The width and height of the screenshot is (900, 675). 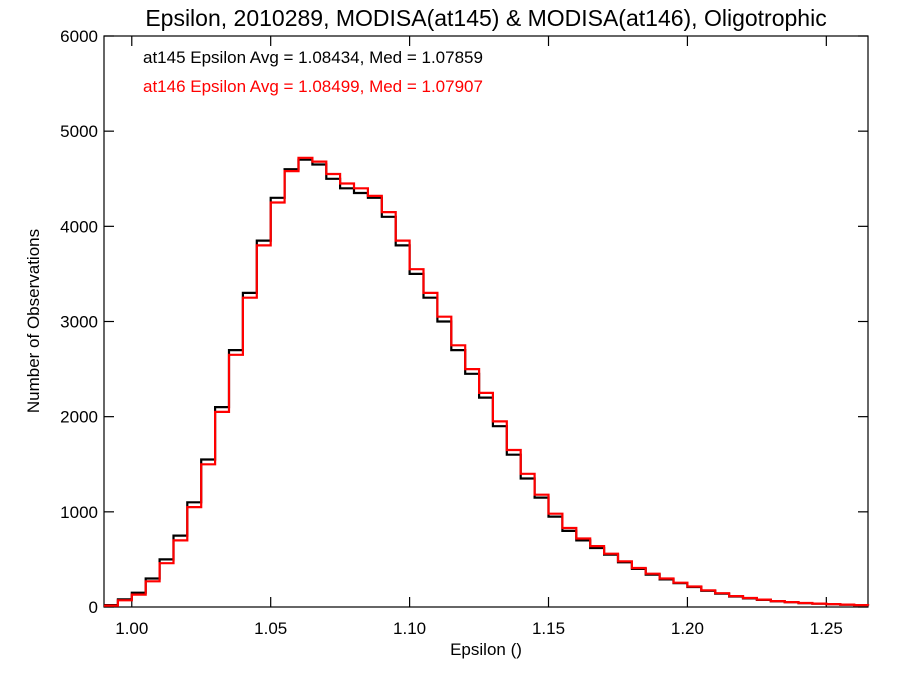 I want to click on x-tick-label: 1.00, so click(x=131, y=628).